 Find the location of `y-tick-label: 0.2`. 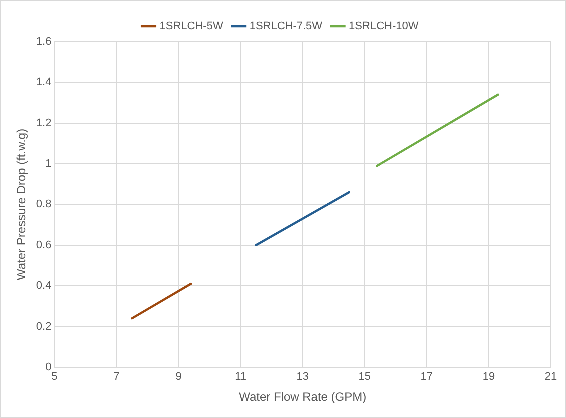

y-tick-label: 0.2 is located at coordinates (44, 326).